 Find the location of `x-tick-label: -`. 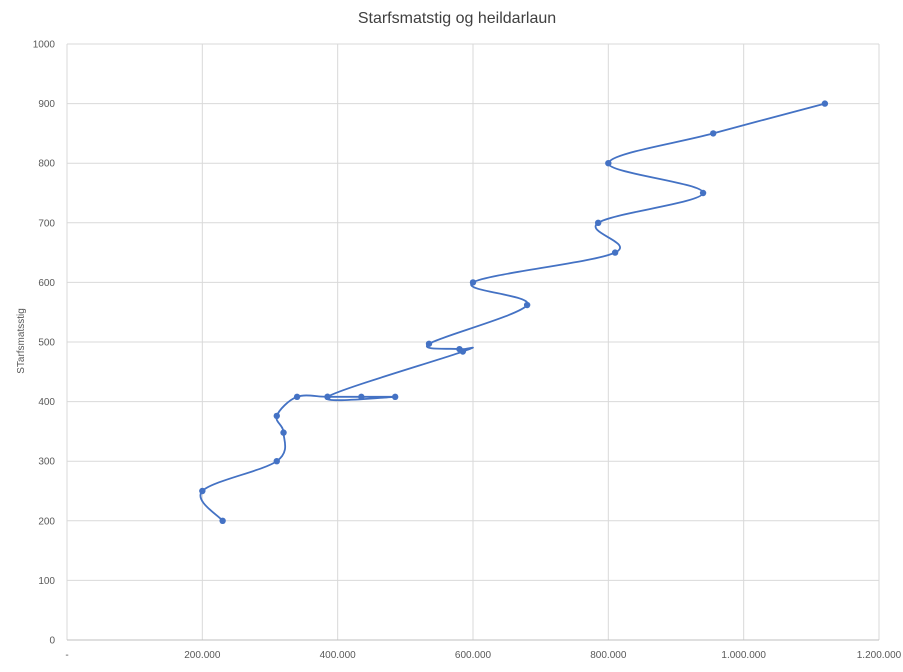

x-tick-label: - is located at coordinates (66, 655).